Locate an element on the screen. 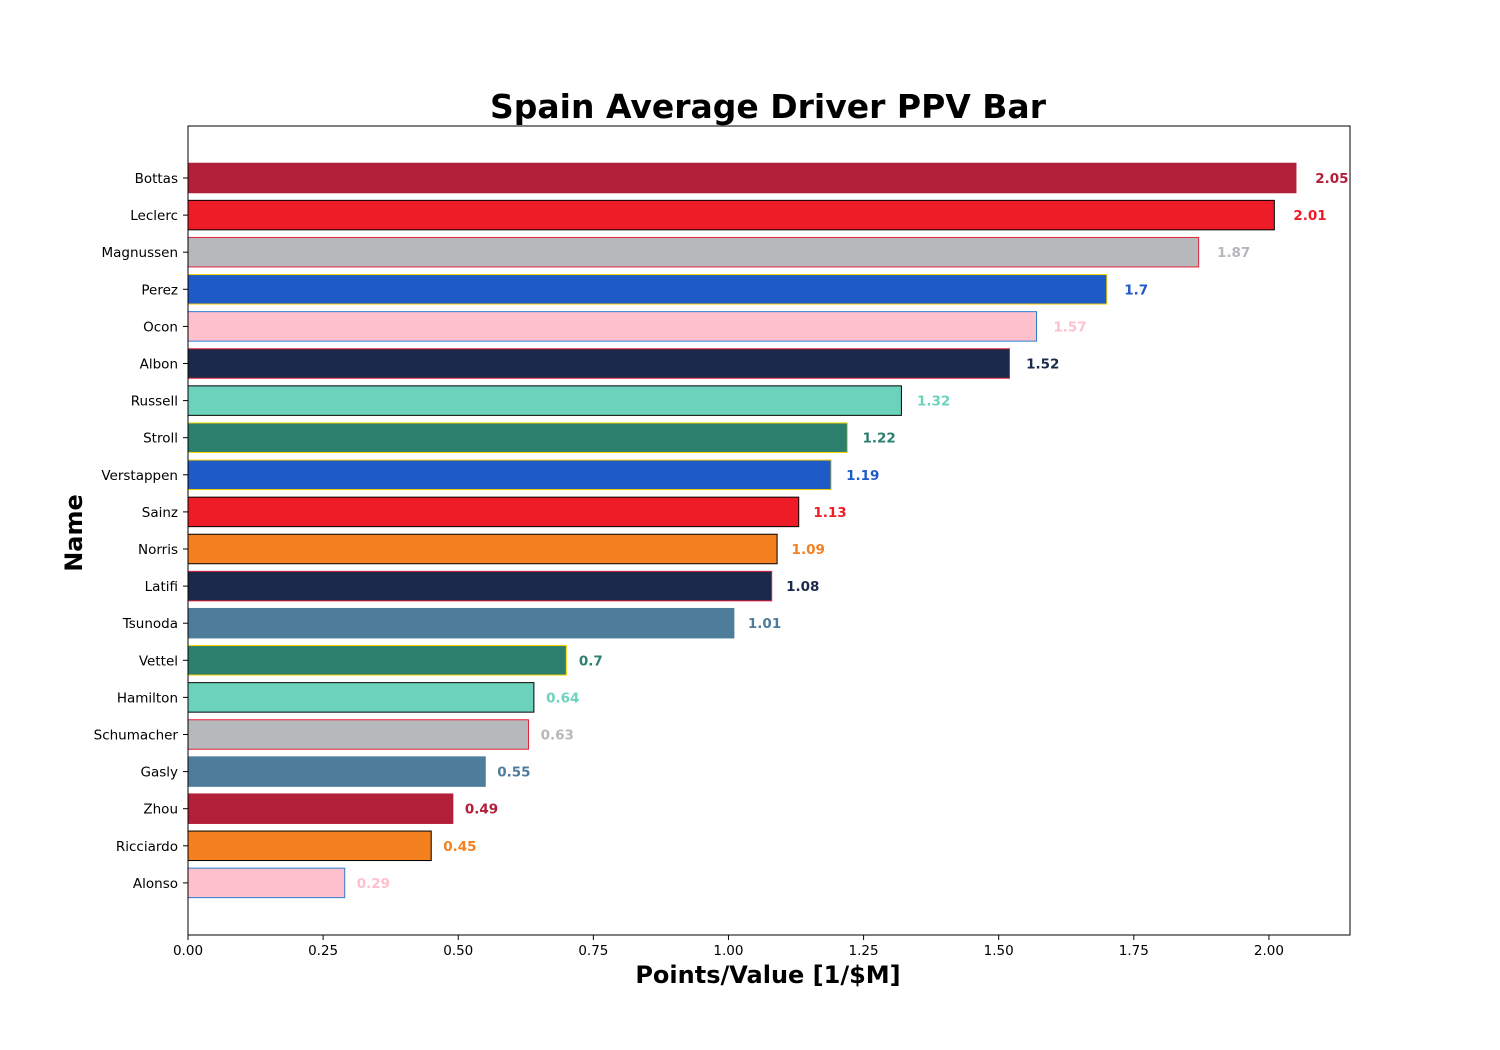 The width and height of the screenshot is (1500, 1050). bar-perez is located at coordinates (647, 289).